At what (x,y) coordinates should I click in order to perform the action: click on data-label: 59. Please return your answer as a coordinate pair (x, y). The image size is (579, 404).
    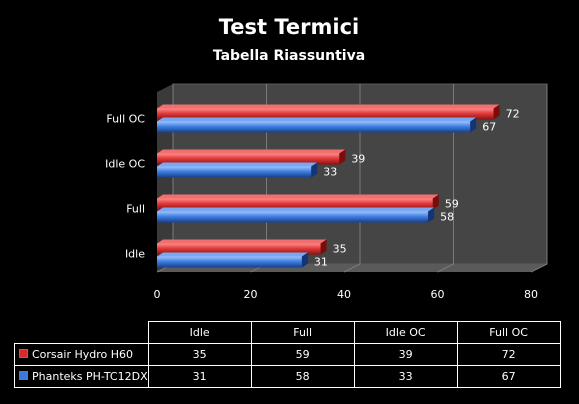
    Looking at the image, I should click on (452, 204).